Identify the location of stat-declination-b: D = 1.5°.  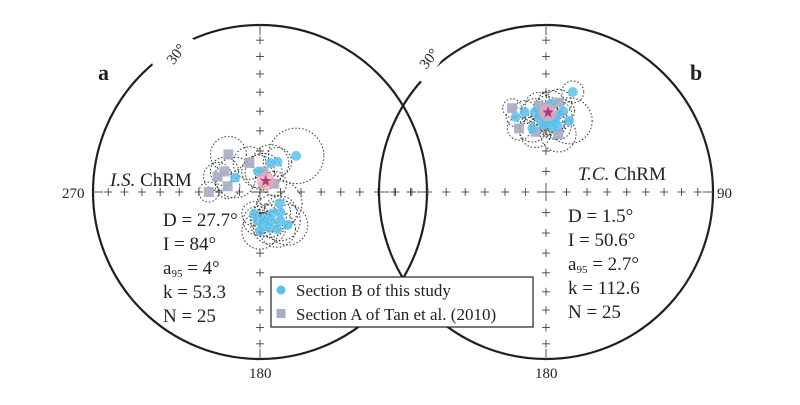
(600, 216).